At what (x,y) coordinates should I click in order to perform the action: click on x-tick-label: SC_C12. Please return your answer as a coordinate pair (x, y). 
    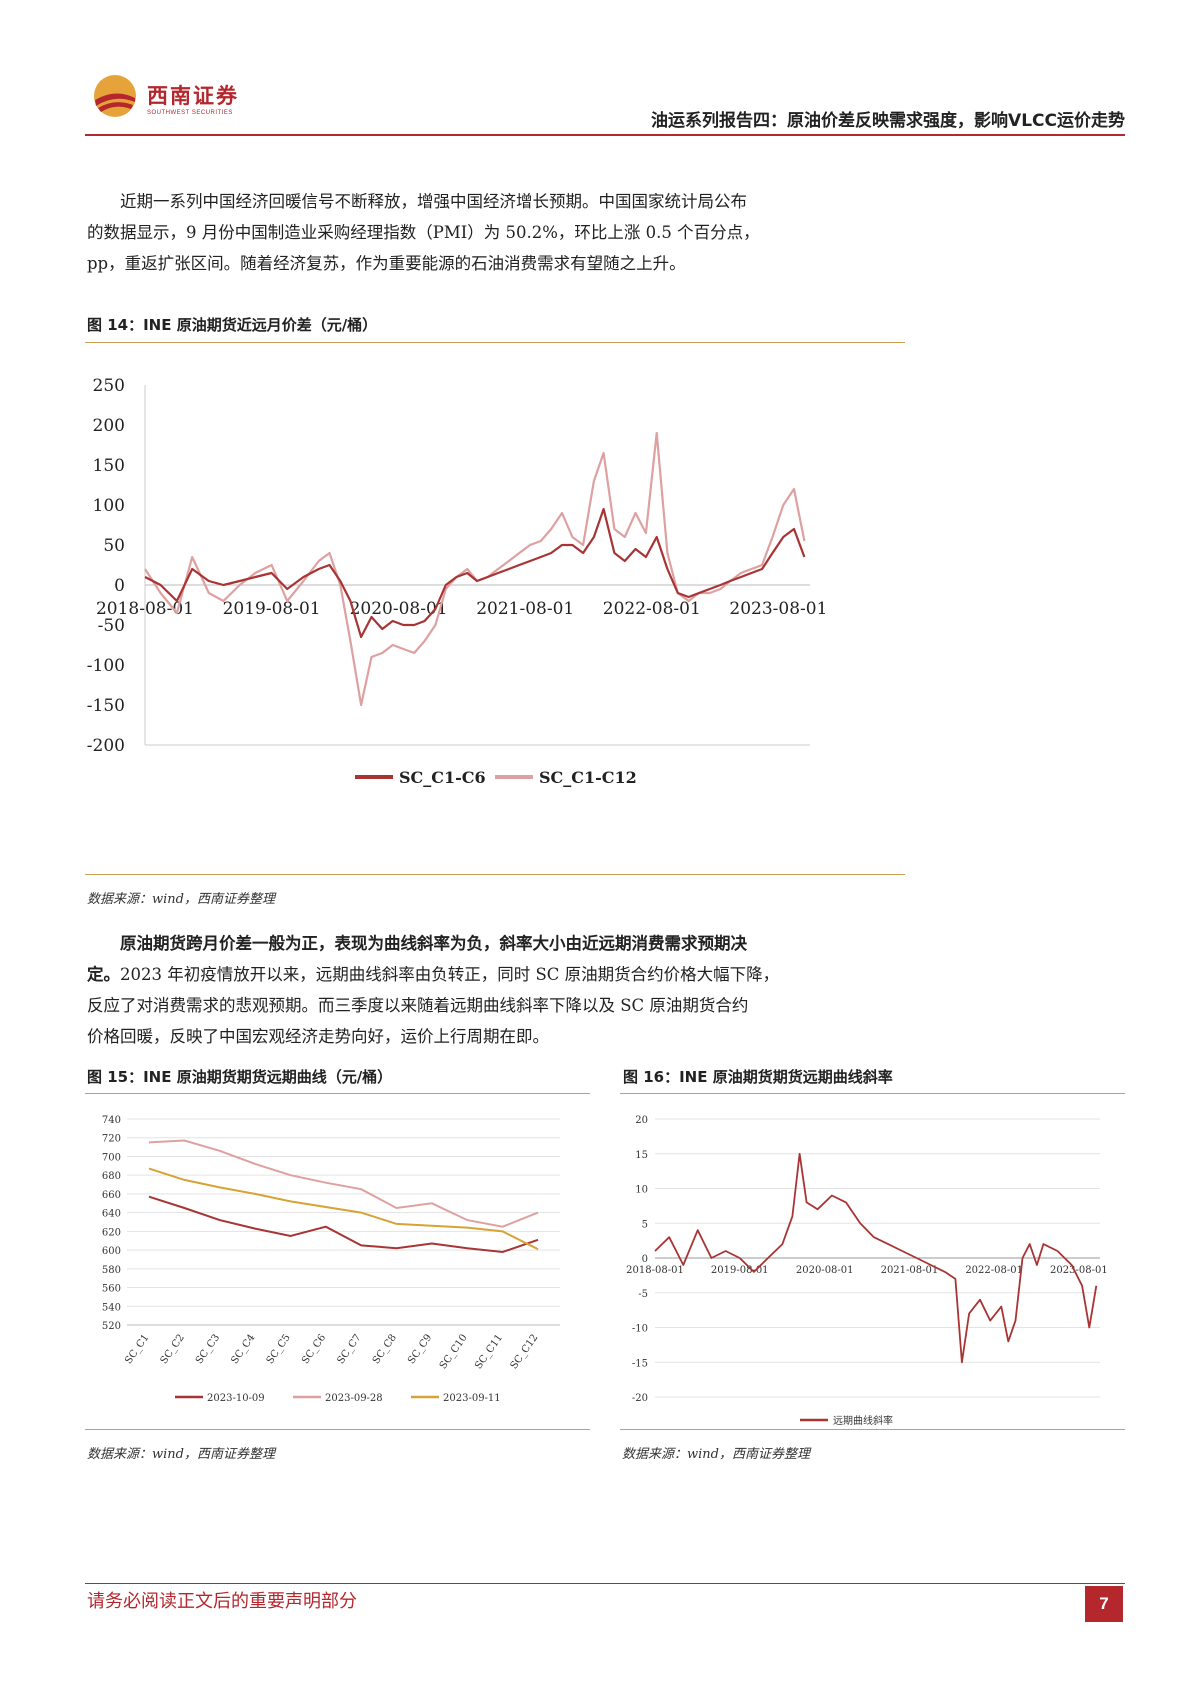
    Looking at the image, I should click on (525, 1351).